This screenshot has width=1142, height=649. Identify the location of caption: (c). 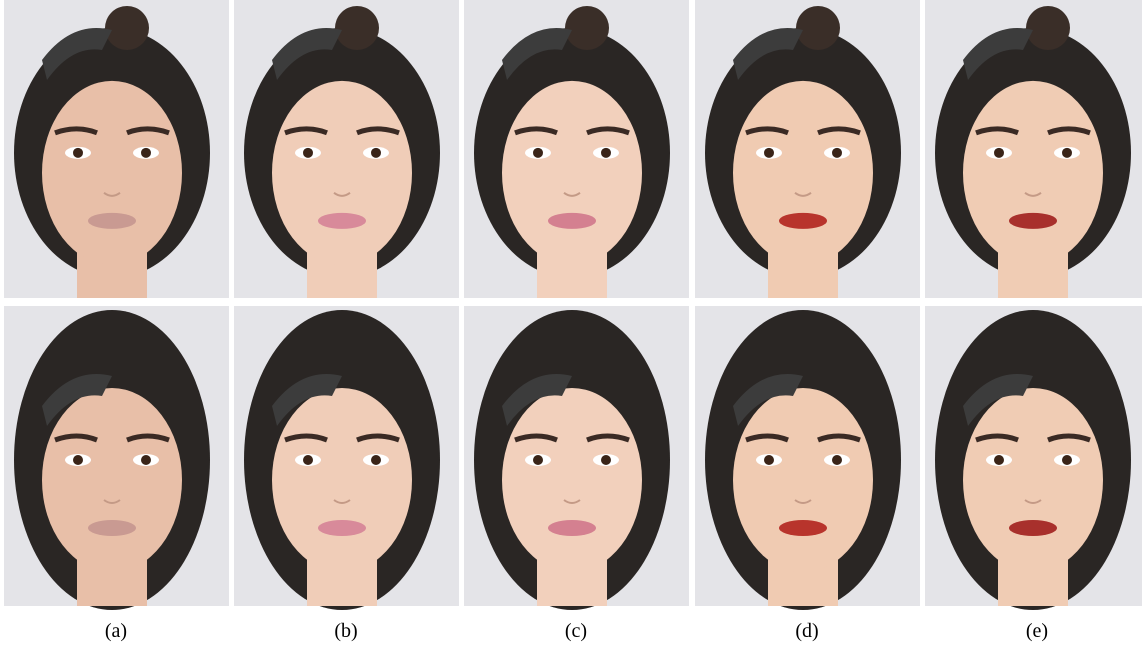
(576, 631).